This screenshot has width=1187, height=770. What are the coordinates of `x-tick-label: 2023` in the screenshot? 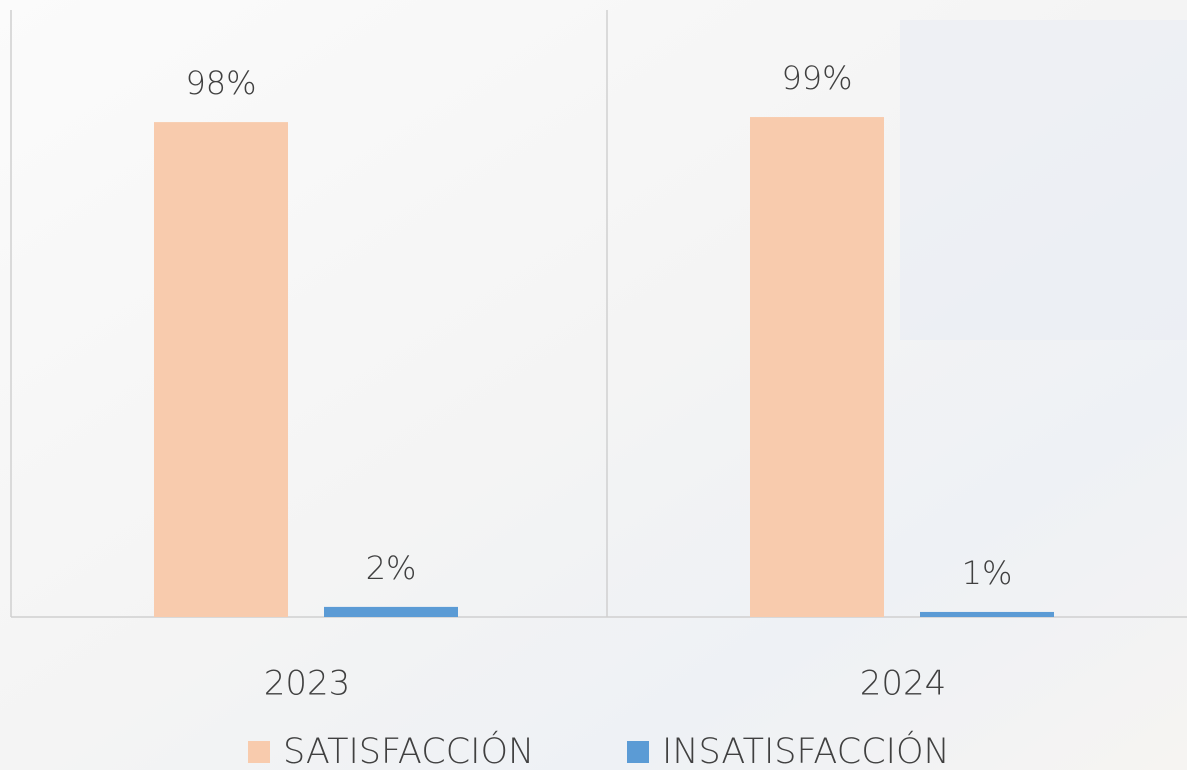 It's located at (307, 684).